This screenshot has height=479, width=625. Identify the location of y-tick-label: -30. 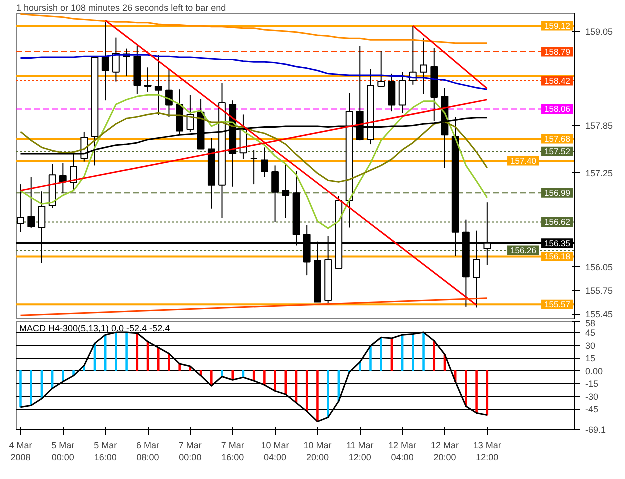
(592, 397).